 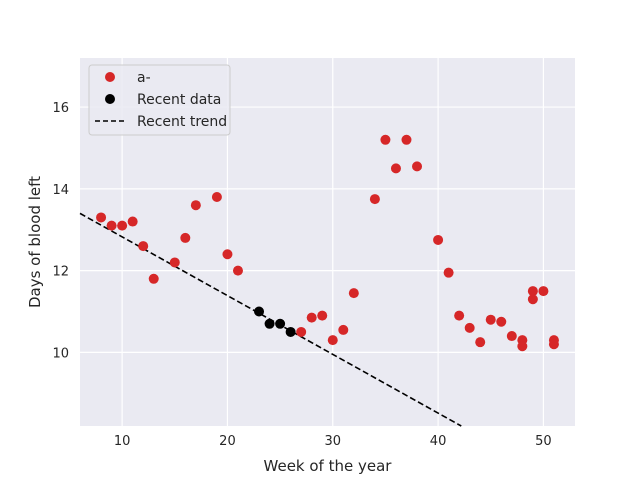 I want to click on x-tick-label: 50, so click(x=543, y=441).